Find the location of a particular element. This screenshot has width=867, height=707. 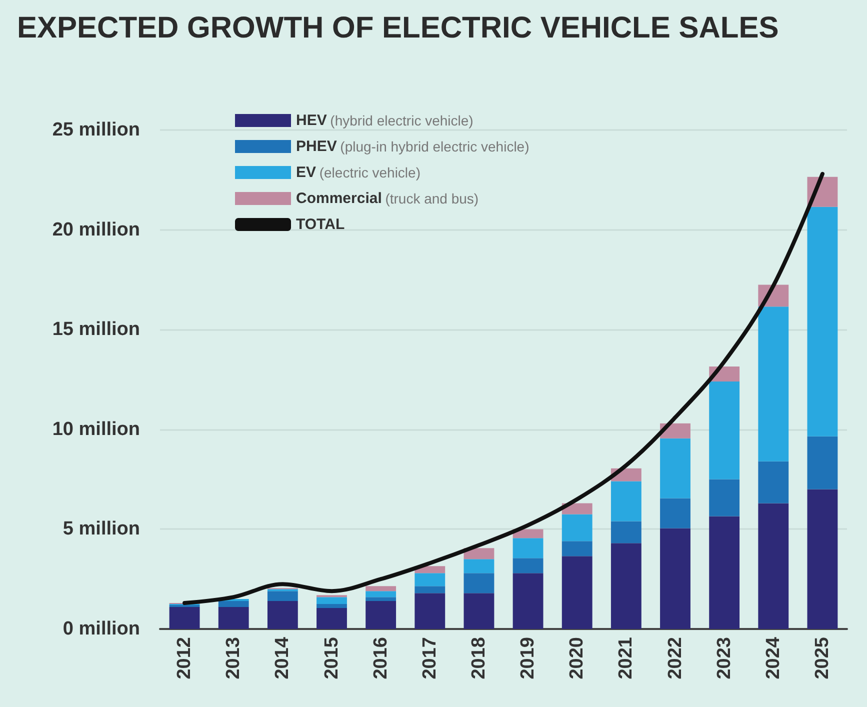

y-tick-label: 25 million is located at coordinates (96, 130).